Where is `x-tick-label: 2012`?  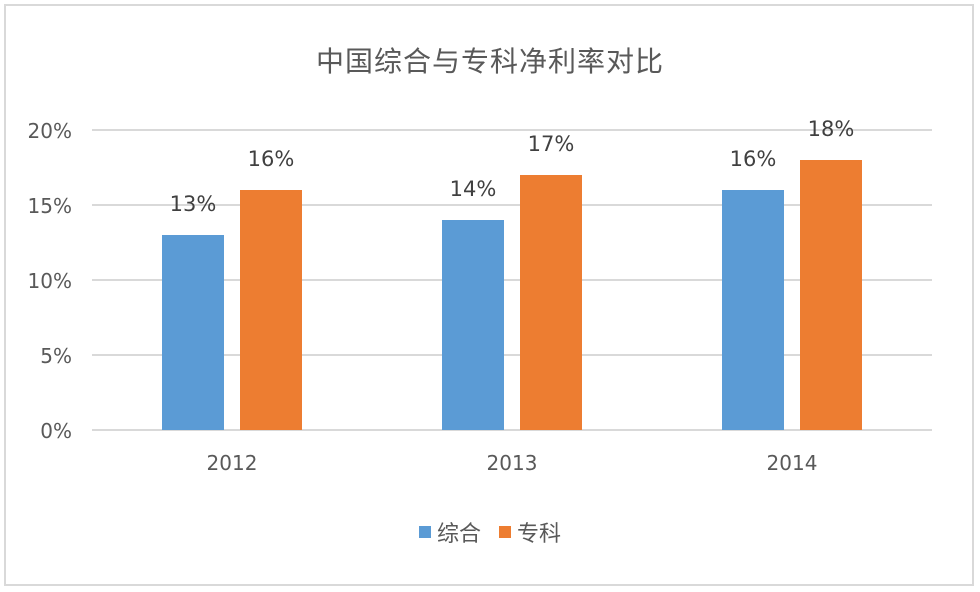 x-tick-label: 2012 is located at coordinates (232, 463).